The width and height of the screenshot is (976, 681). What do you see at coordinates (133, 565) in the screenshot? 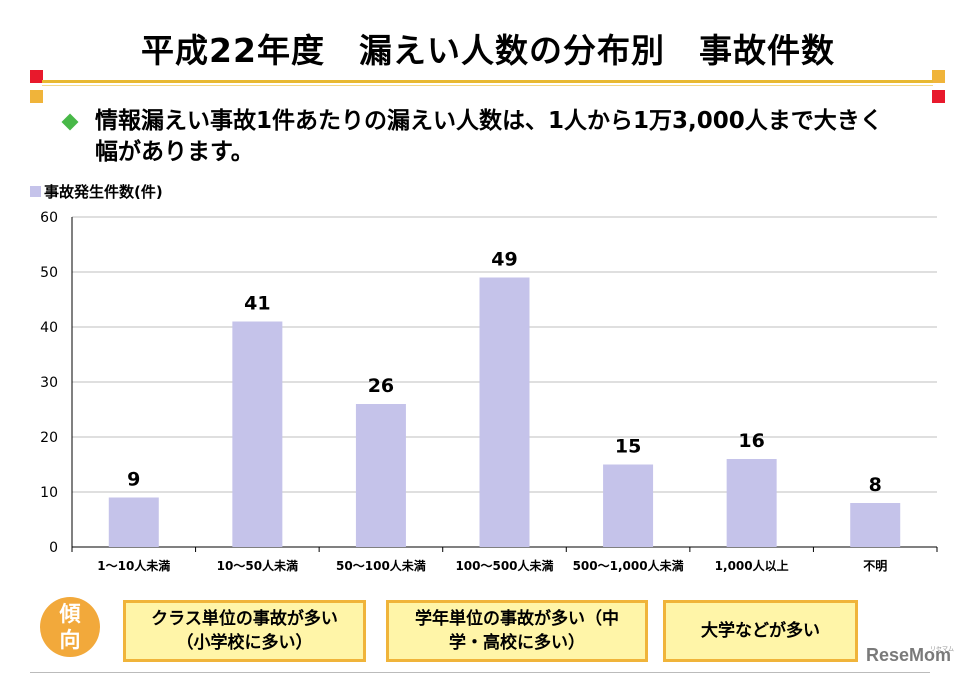
I see `x-tick-label: 1～10人未満` at bounding box center [133, 565].